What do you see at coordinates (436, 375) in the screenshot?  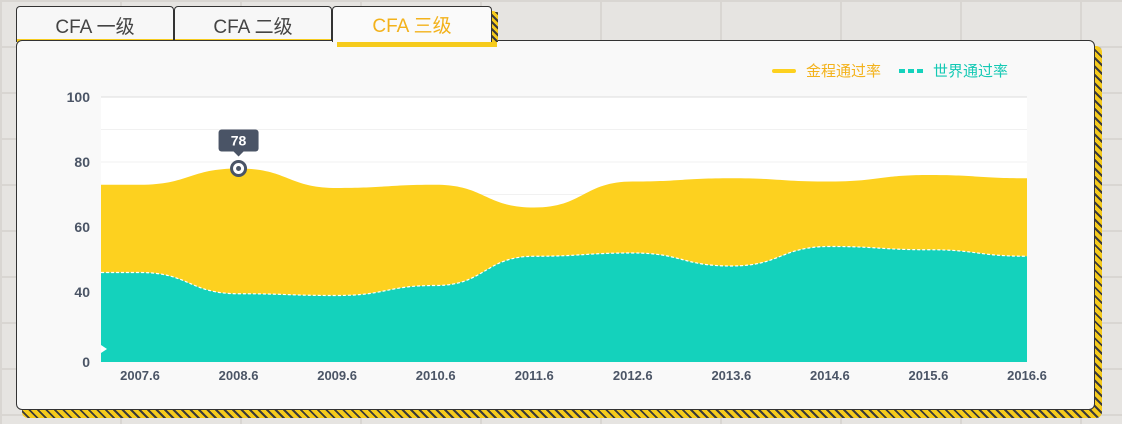 I see `x-tick-label: 2010.6` at bounding box center [436, 375].